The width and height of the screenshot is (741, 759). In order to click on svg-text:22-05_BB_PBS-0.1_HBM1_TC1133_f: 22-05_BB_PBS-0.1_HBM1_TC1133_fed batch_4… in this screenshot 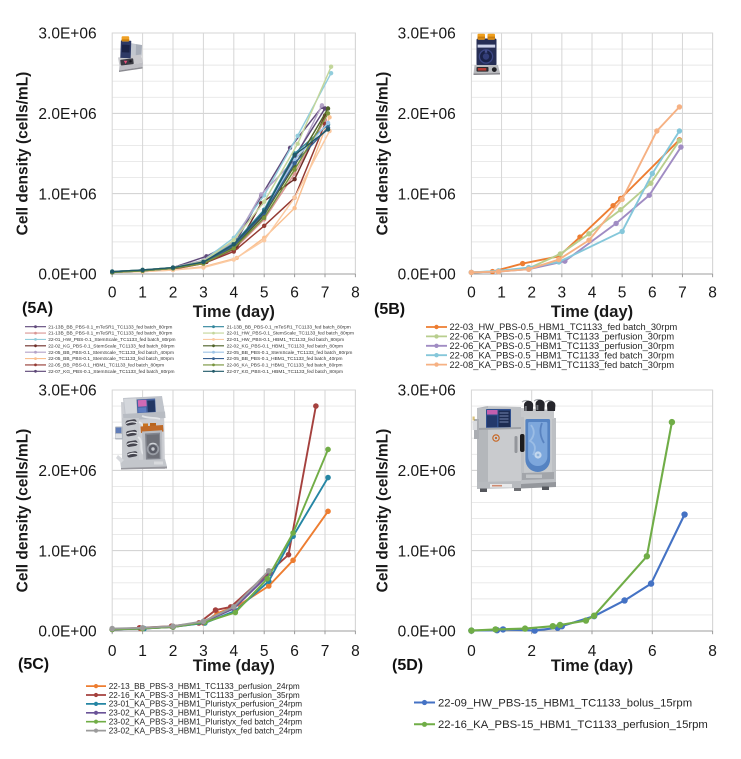, I will do `click(285, 359)`.